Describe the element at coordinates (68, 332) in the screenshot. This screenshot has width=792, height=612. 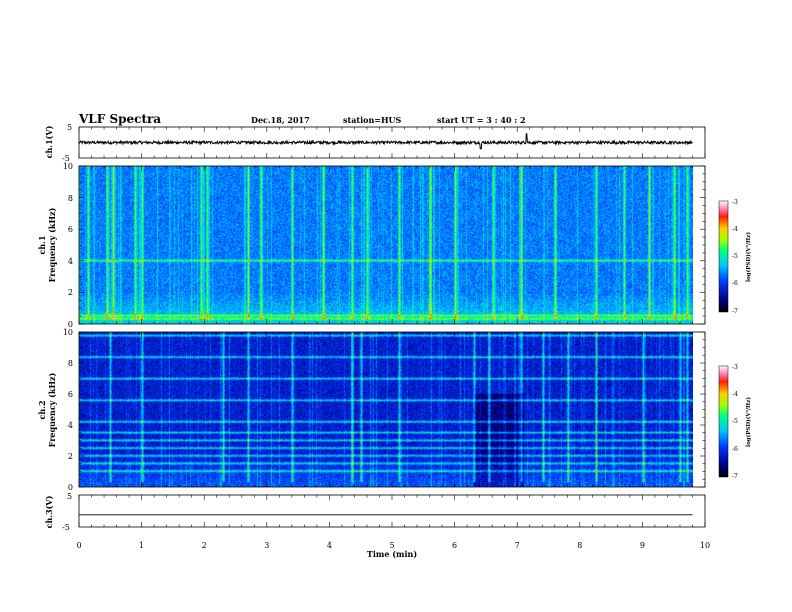
I see `ch2-freq-tick-10: 10` at that location.